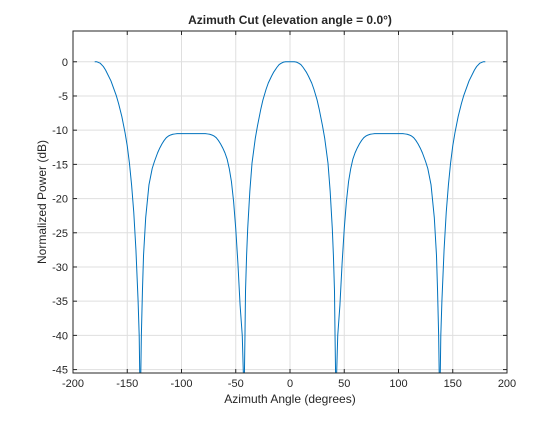 The height and width of the screenshot is (425, 560). I want to click on y-tick-label: -15, so click(60, 165).